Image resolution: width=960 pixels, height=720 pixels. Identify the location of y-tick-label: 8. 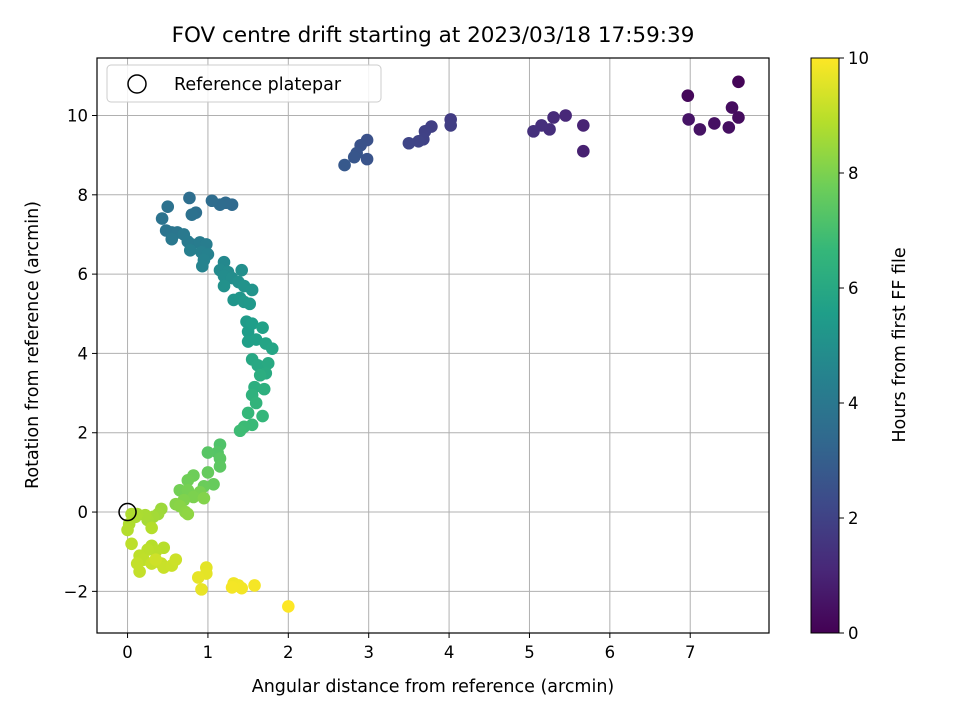
(83, 195).